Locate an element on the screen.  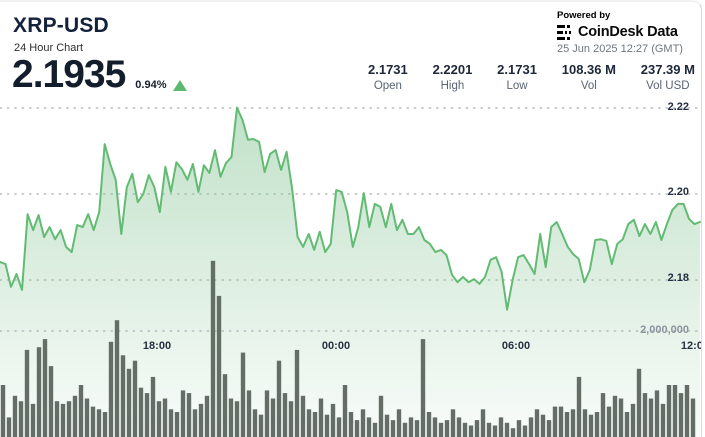
stat-value: 237.39 M is located at coordinates (667, 69).